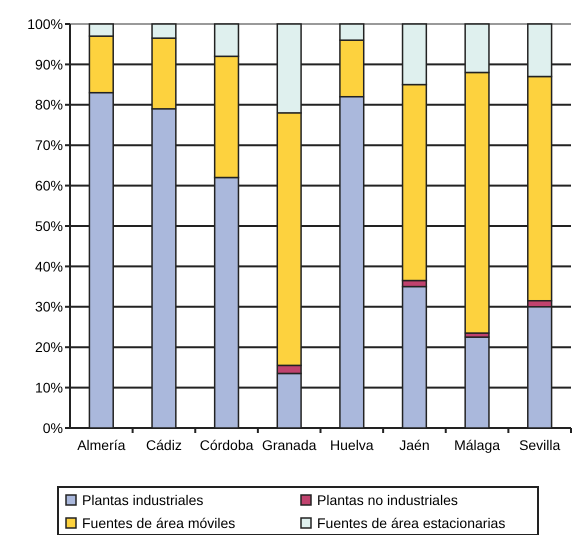 The image size is (581, 535). What do you see at coordinates (101, 445) in the screenshot?
I see `x-tick-label: Almería` at bounding box center [101, 445].